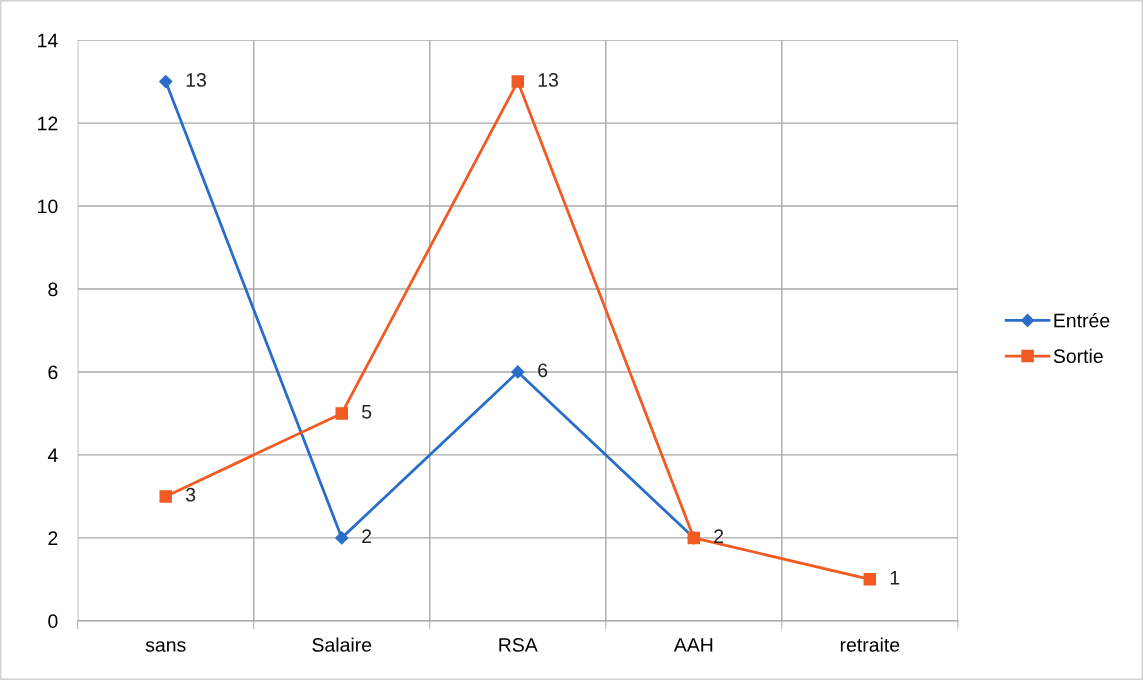 This screenshot has height=680, width=1143. What do you see at coordinates (53, 621) in the screenshot?
I see `y-tick-label: 0` at bounding box center [53, 621].